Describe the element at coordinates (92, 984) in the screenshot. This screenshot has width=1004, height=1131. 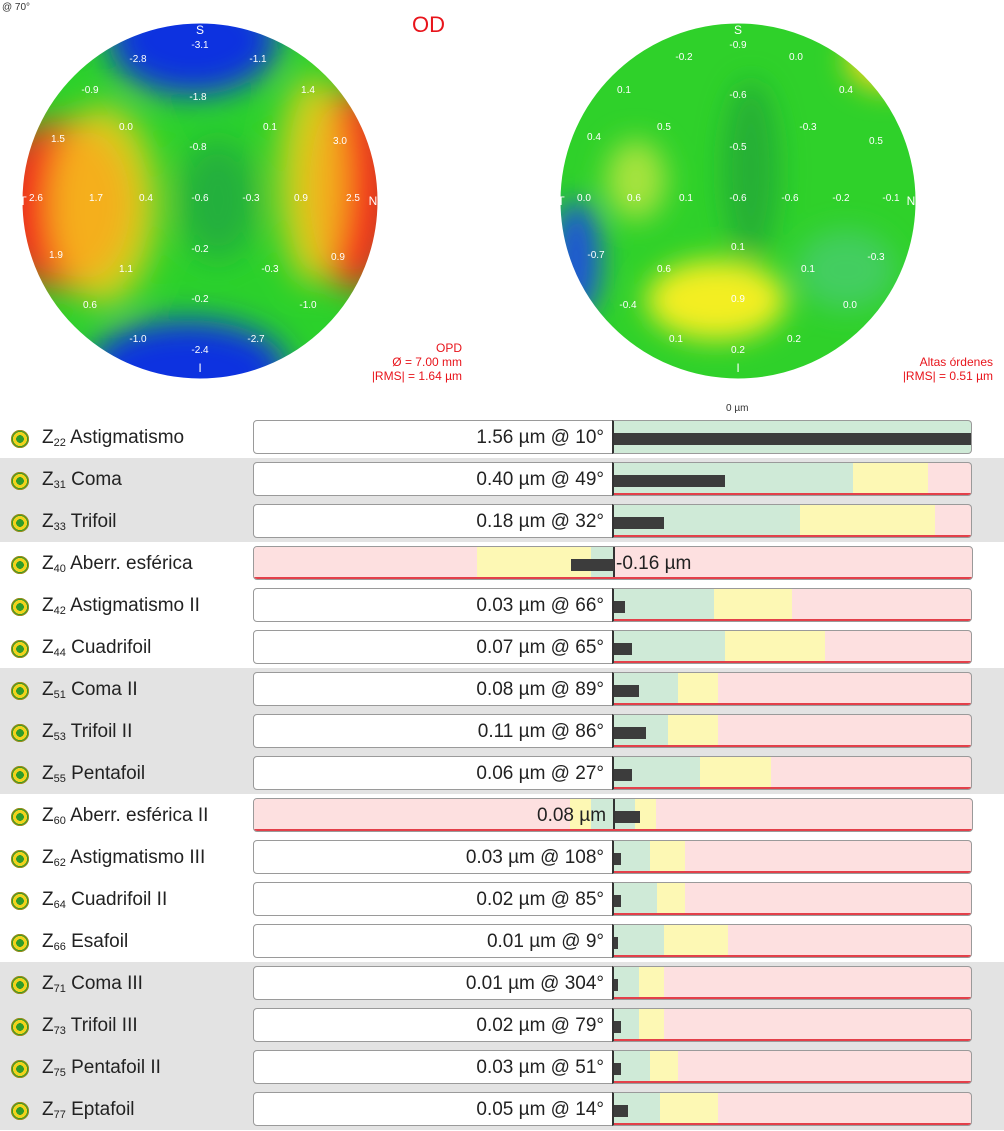
I see `zernike-term-name: Z71 Coma III` at that location.